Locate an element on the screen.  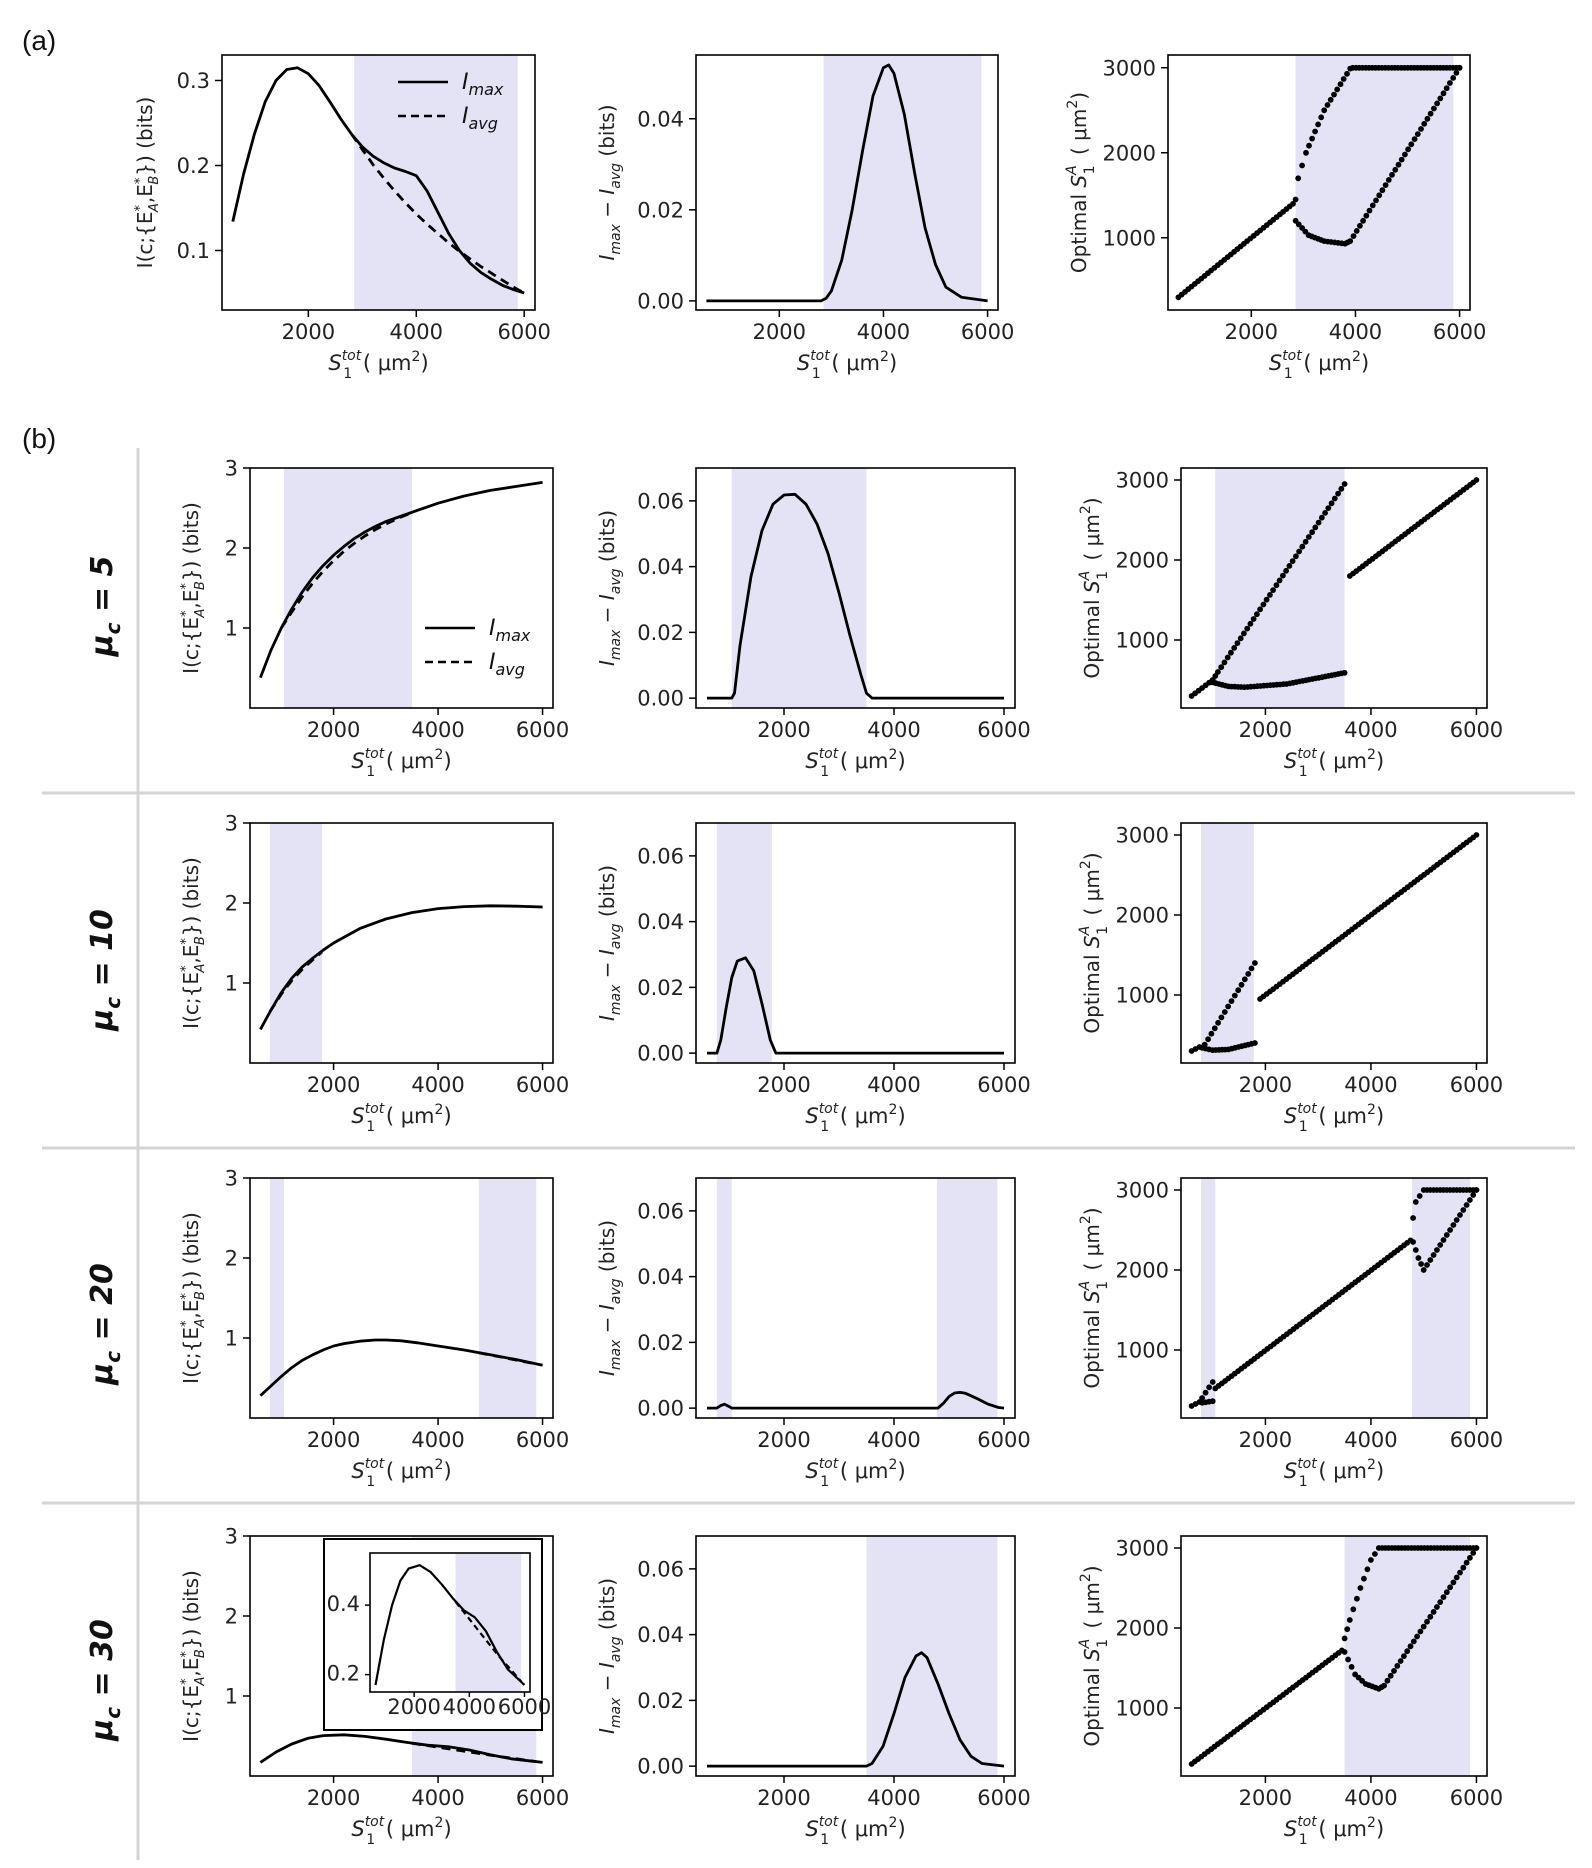
svg-text: μc = 20 is located at coordinates (105, 1324).